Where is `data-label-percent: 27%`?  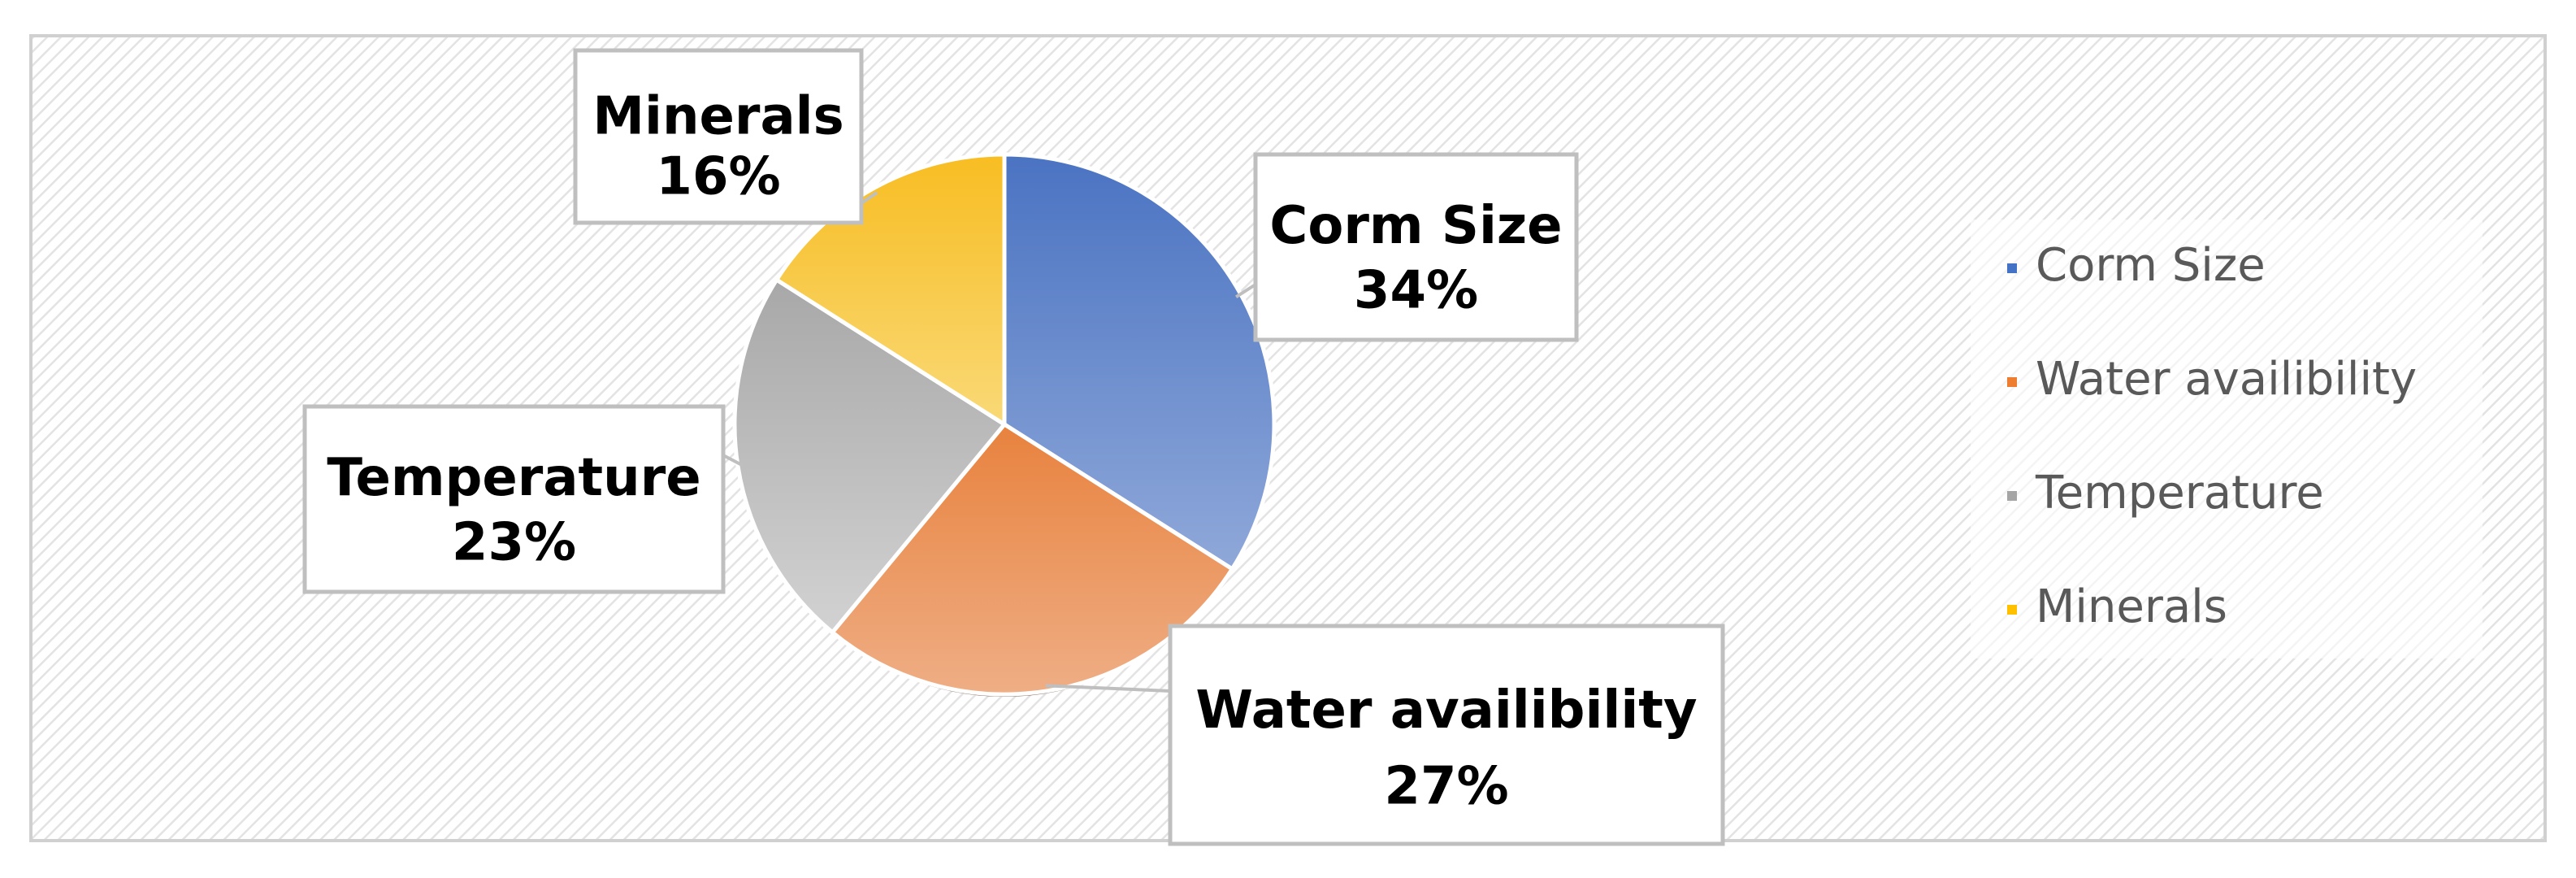
data-label-percent: 27% is located at coordinates (1446, 787).